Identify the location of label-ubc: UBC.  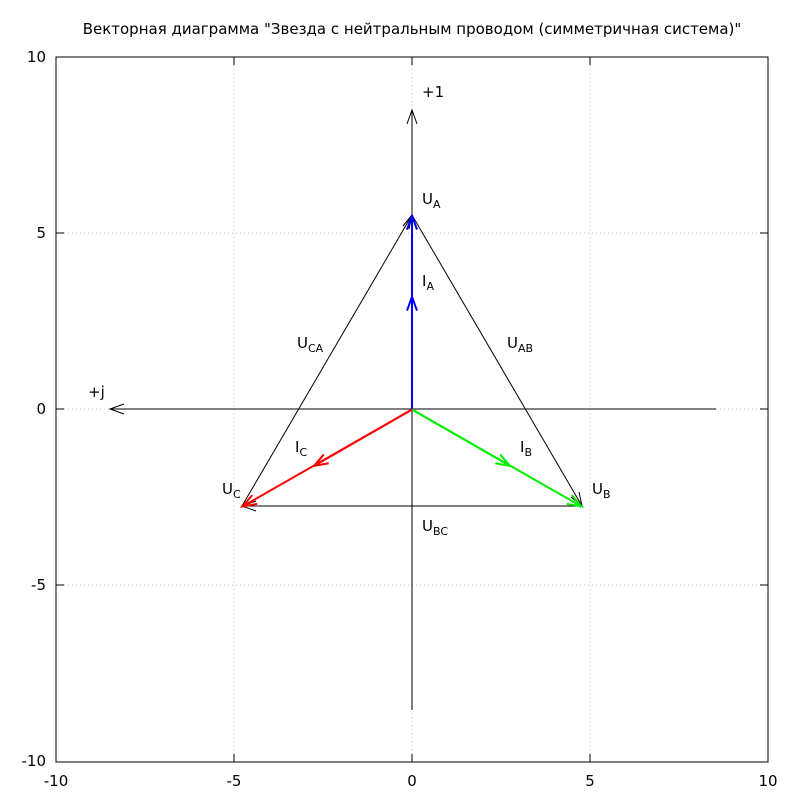
(435, 527).